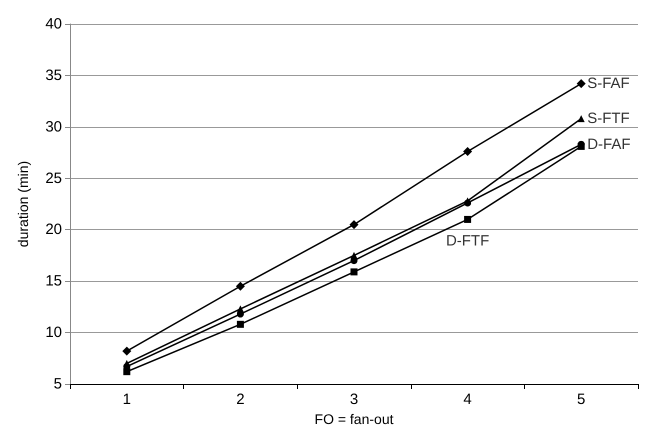  What do you see at coordinates (581, 399) in the screenshot?
I see `x-tick-label: 5` at bounding box center [581, 399].